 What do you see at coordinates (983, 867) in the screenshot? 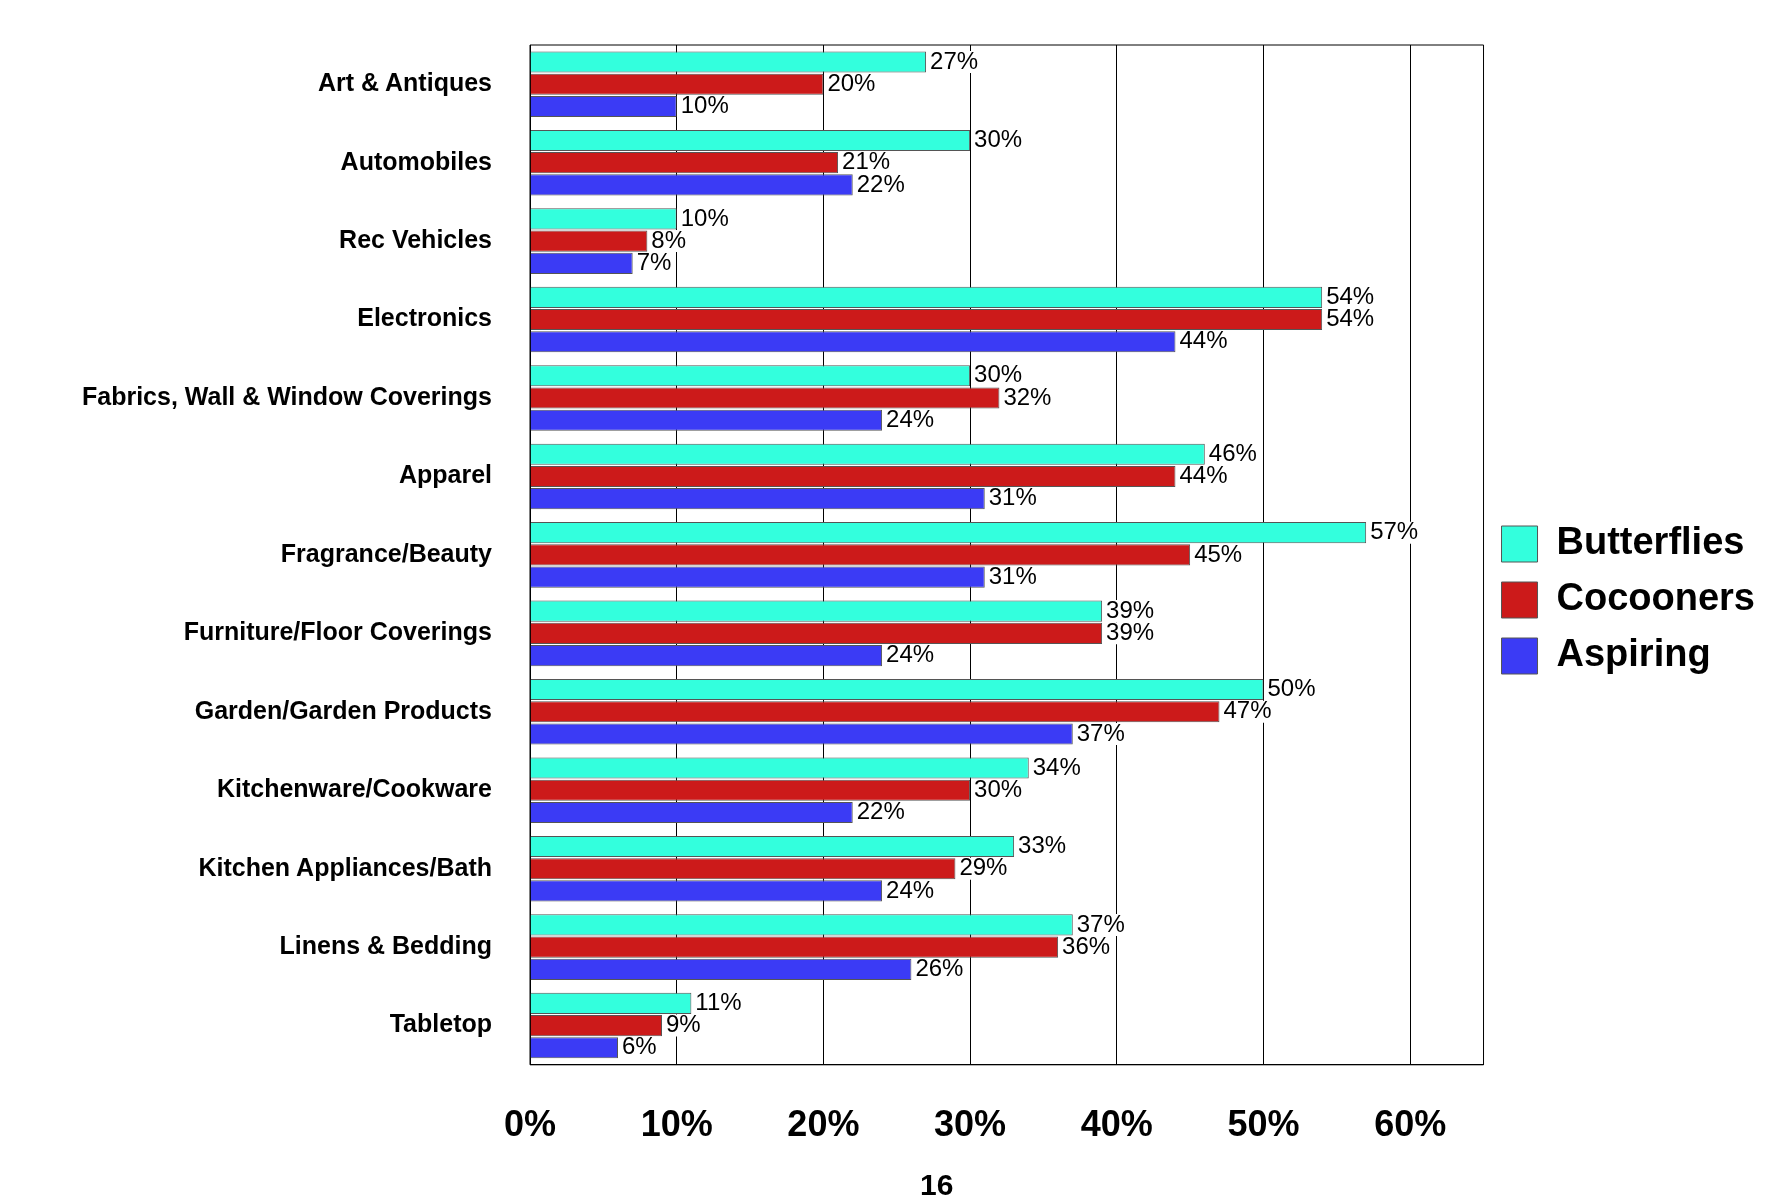
I see `data-label: 29%` at bounding box center [983, 867].